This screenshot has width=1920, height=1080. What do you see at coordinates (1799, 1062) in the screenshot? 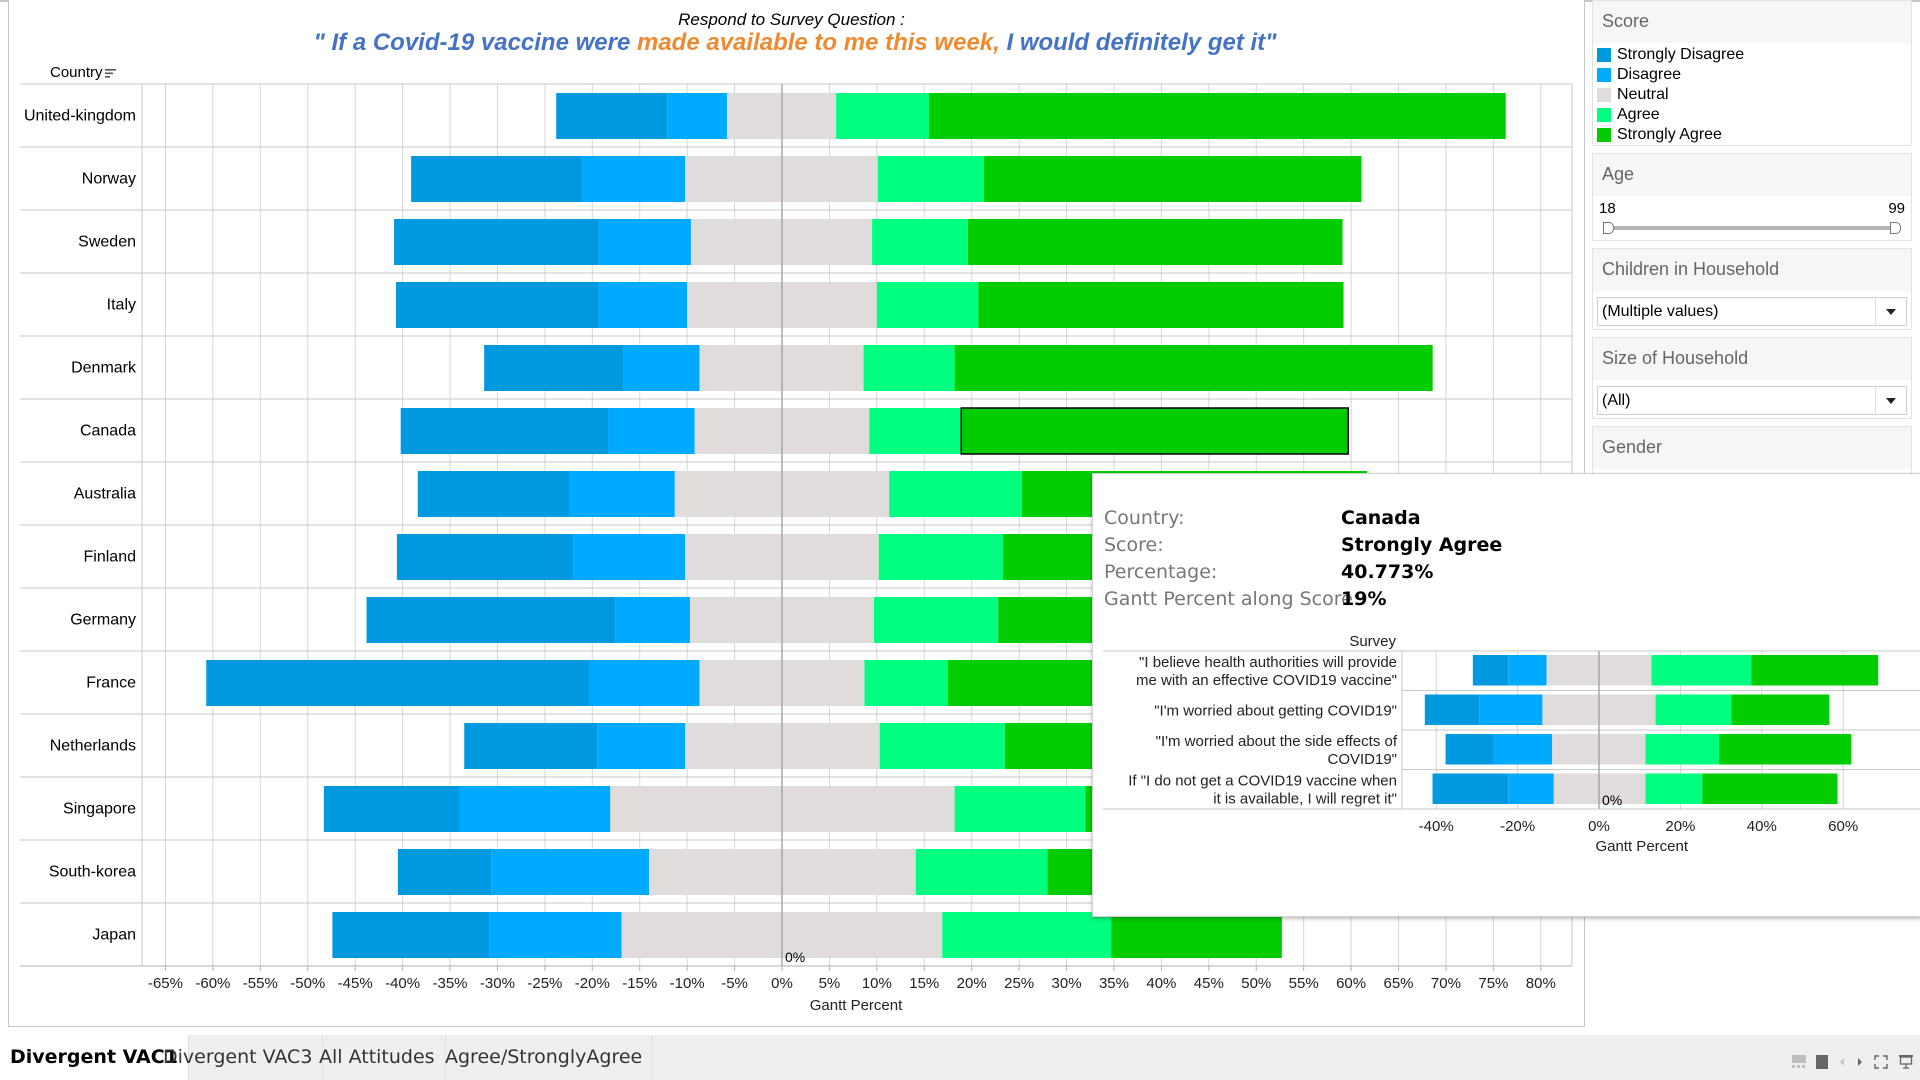
I see `tab-view-icon` at bounding box center [1799, 1062].